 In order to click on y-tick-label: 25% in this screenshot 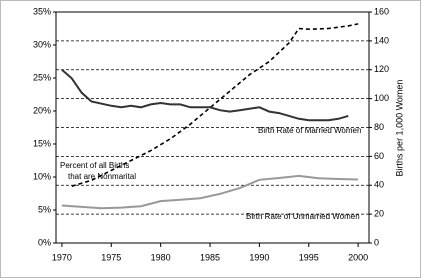, I will do `click(42, 77)`.